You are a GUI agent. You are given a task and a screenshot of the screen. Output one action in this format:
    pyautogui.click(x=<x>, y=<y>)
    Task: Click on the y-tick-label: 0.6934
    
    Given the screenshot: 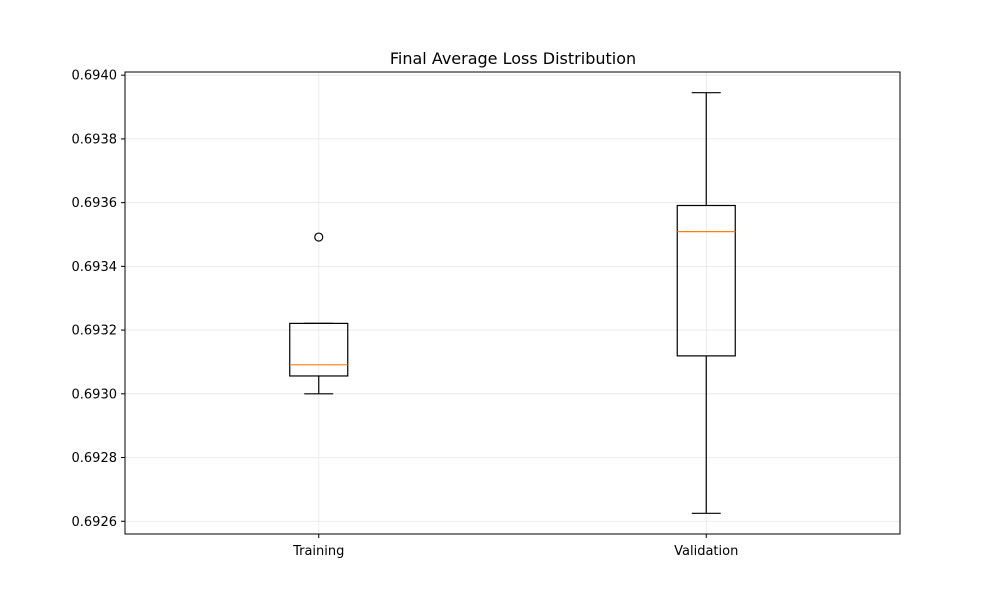 What is the action you would take?
    pyautogui.click(x=95, y=267)
    